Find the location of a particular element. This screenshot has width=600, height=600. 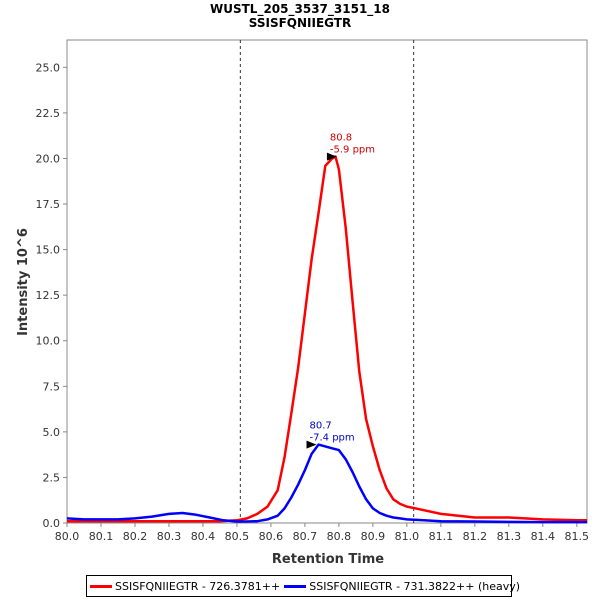

y-axis-label: Intensity 10^6 is located at coordinates (23, 282).